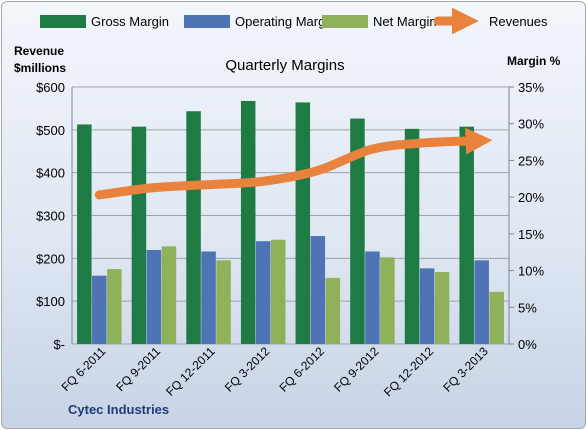  What do you see at coordinates (50, 130) in the screenshot?
I see `left-tick-label: $500` at bounding box center [50, 130].